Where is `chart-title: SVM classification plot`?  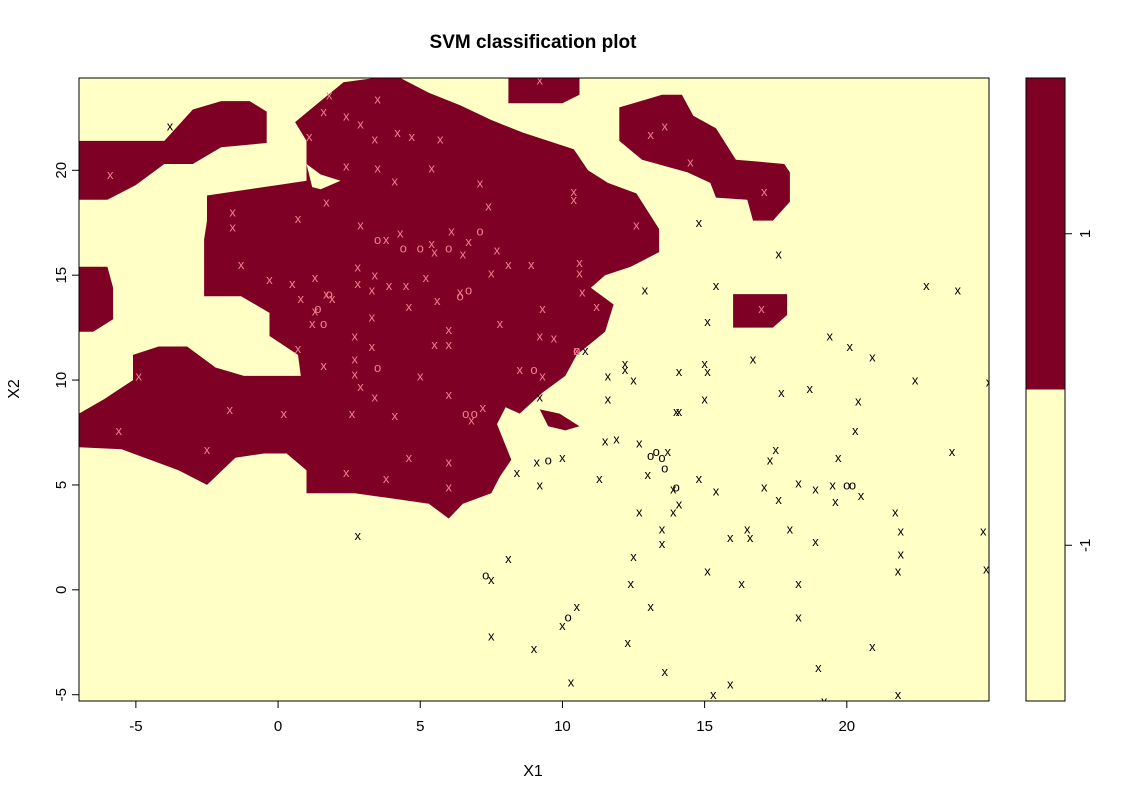
chart-title: SVM classification plot is located at coordinates (534, 42).